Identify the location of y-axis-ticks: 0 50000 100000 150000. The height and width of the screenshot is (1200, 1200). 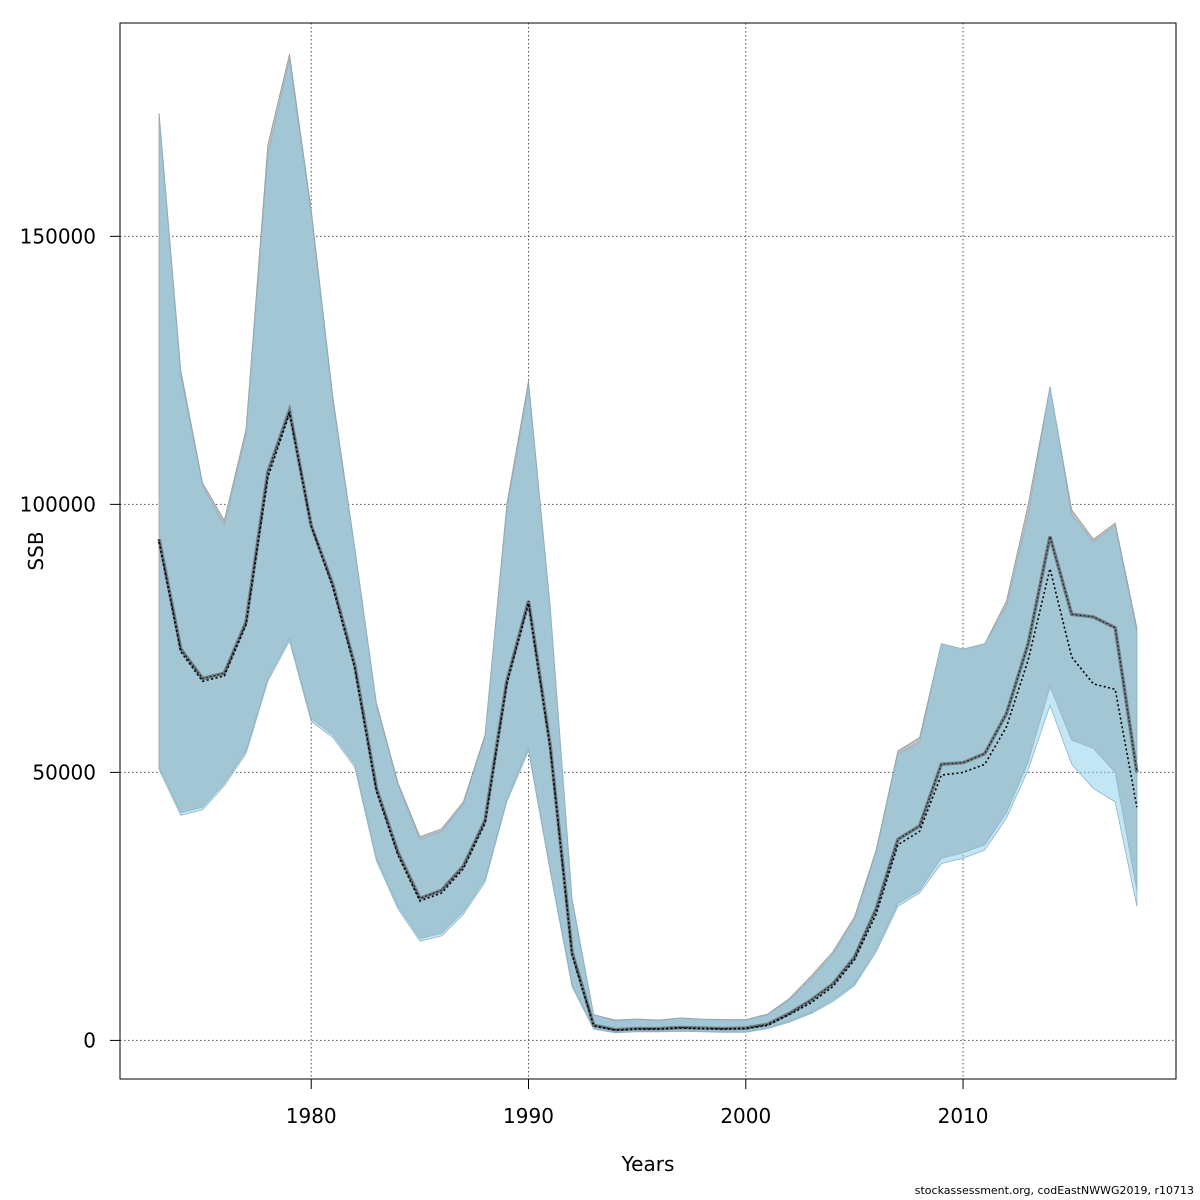
(70, 638).